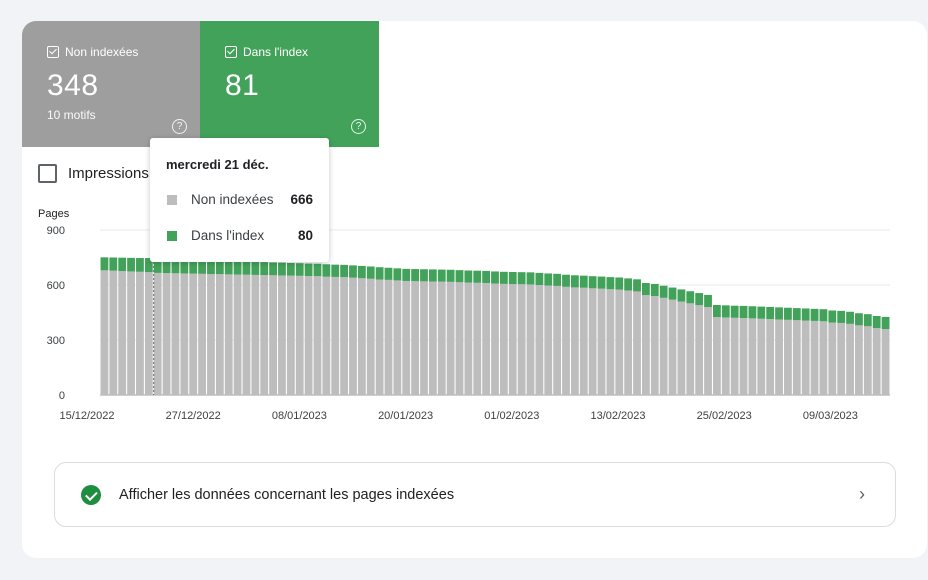 The height and width of the screenshot is (580, 928). Describe the element at coordinates (47, 173) in the screenshot. I see `checkbox-unchecked-icon` at that location.